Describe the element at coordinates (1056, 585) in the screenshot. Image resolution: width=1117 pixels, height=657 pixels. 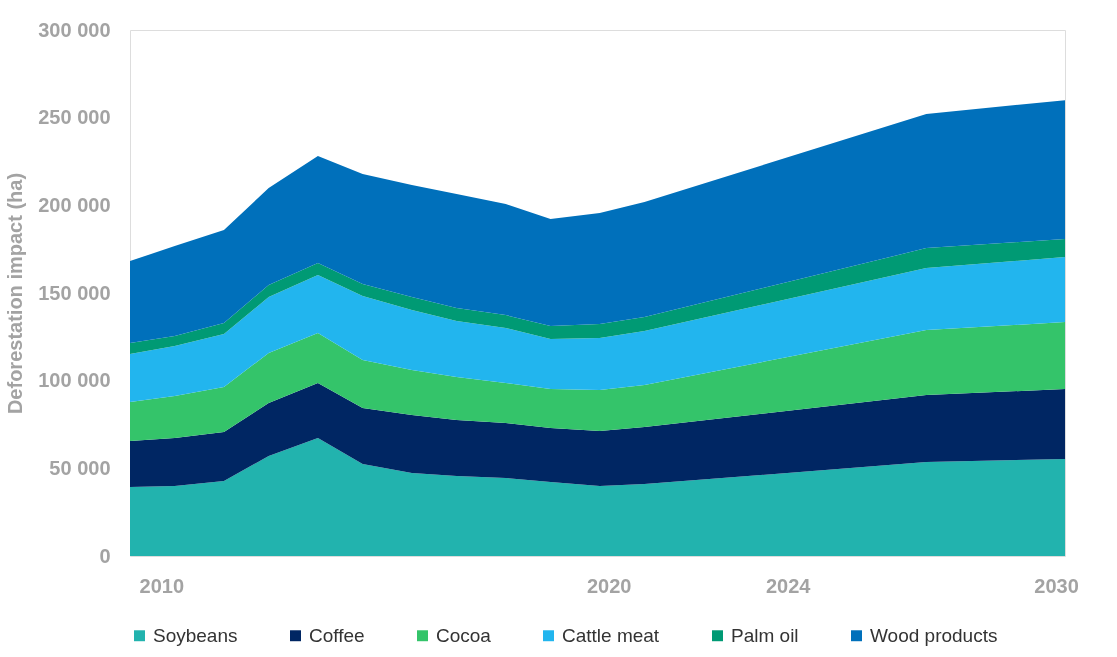
I see `x-tick-label: 2030` at that location.